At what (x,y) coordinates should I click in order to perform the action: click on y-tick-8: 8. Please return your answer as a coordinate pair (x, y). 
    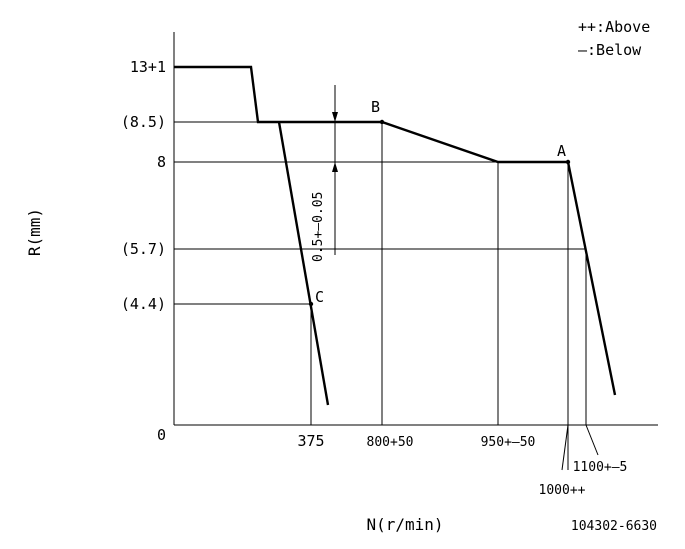
    Looking at the image, I should click on (161, 162).